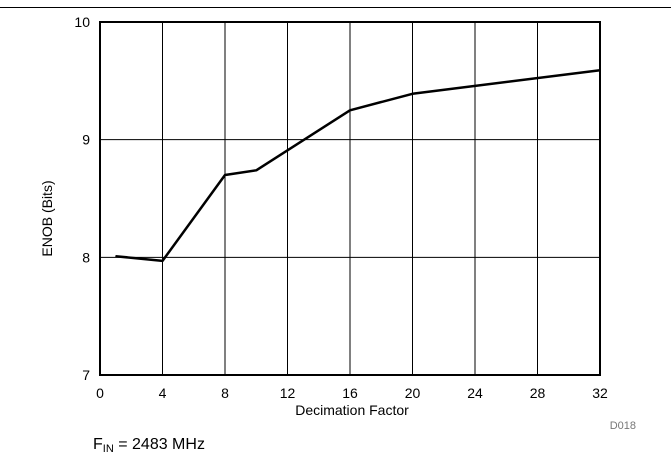  Describe the element at coordinates (475, 393) in the screenshot. I see `x-tick-label: 24` at that location.